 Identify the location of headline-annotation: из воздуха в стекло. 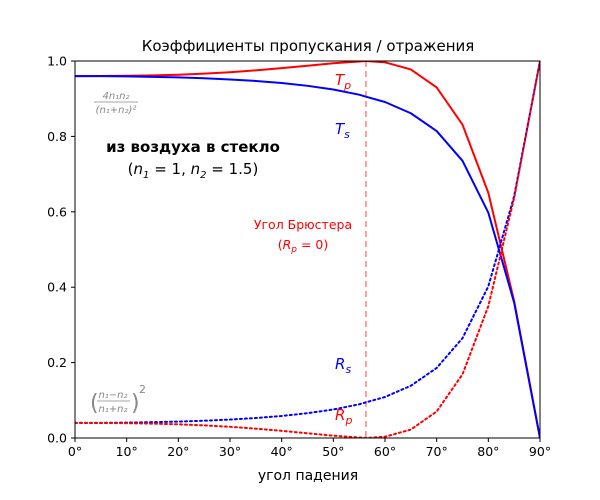
(193, 147).